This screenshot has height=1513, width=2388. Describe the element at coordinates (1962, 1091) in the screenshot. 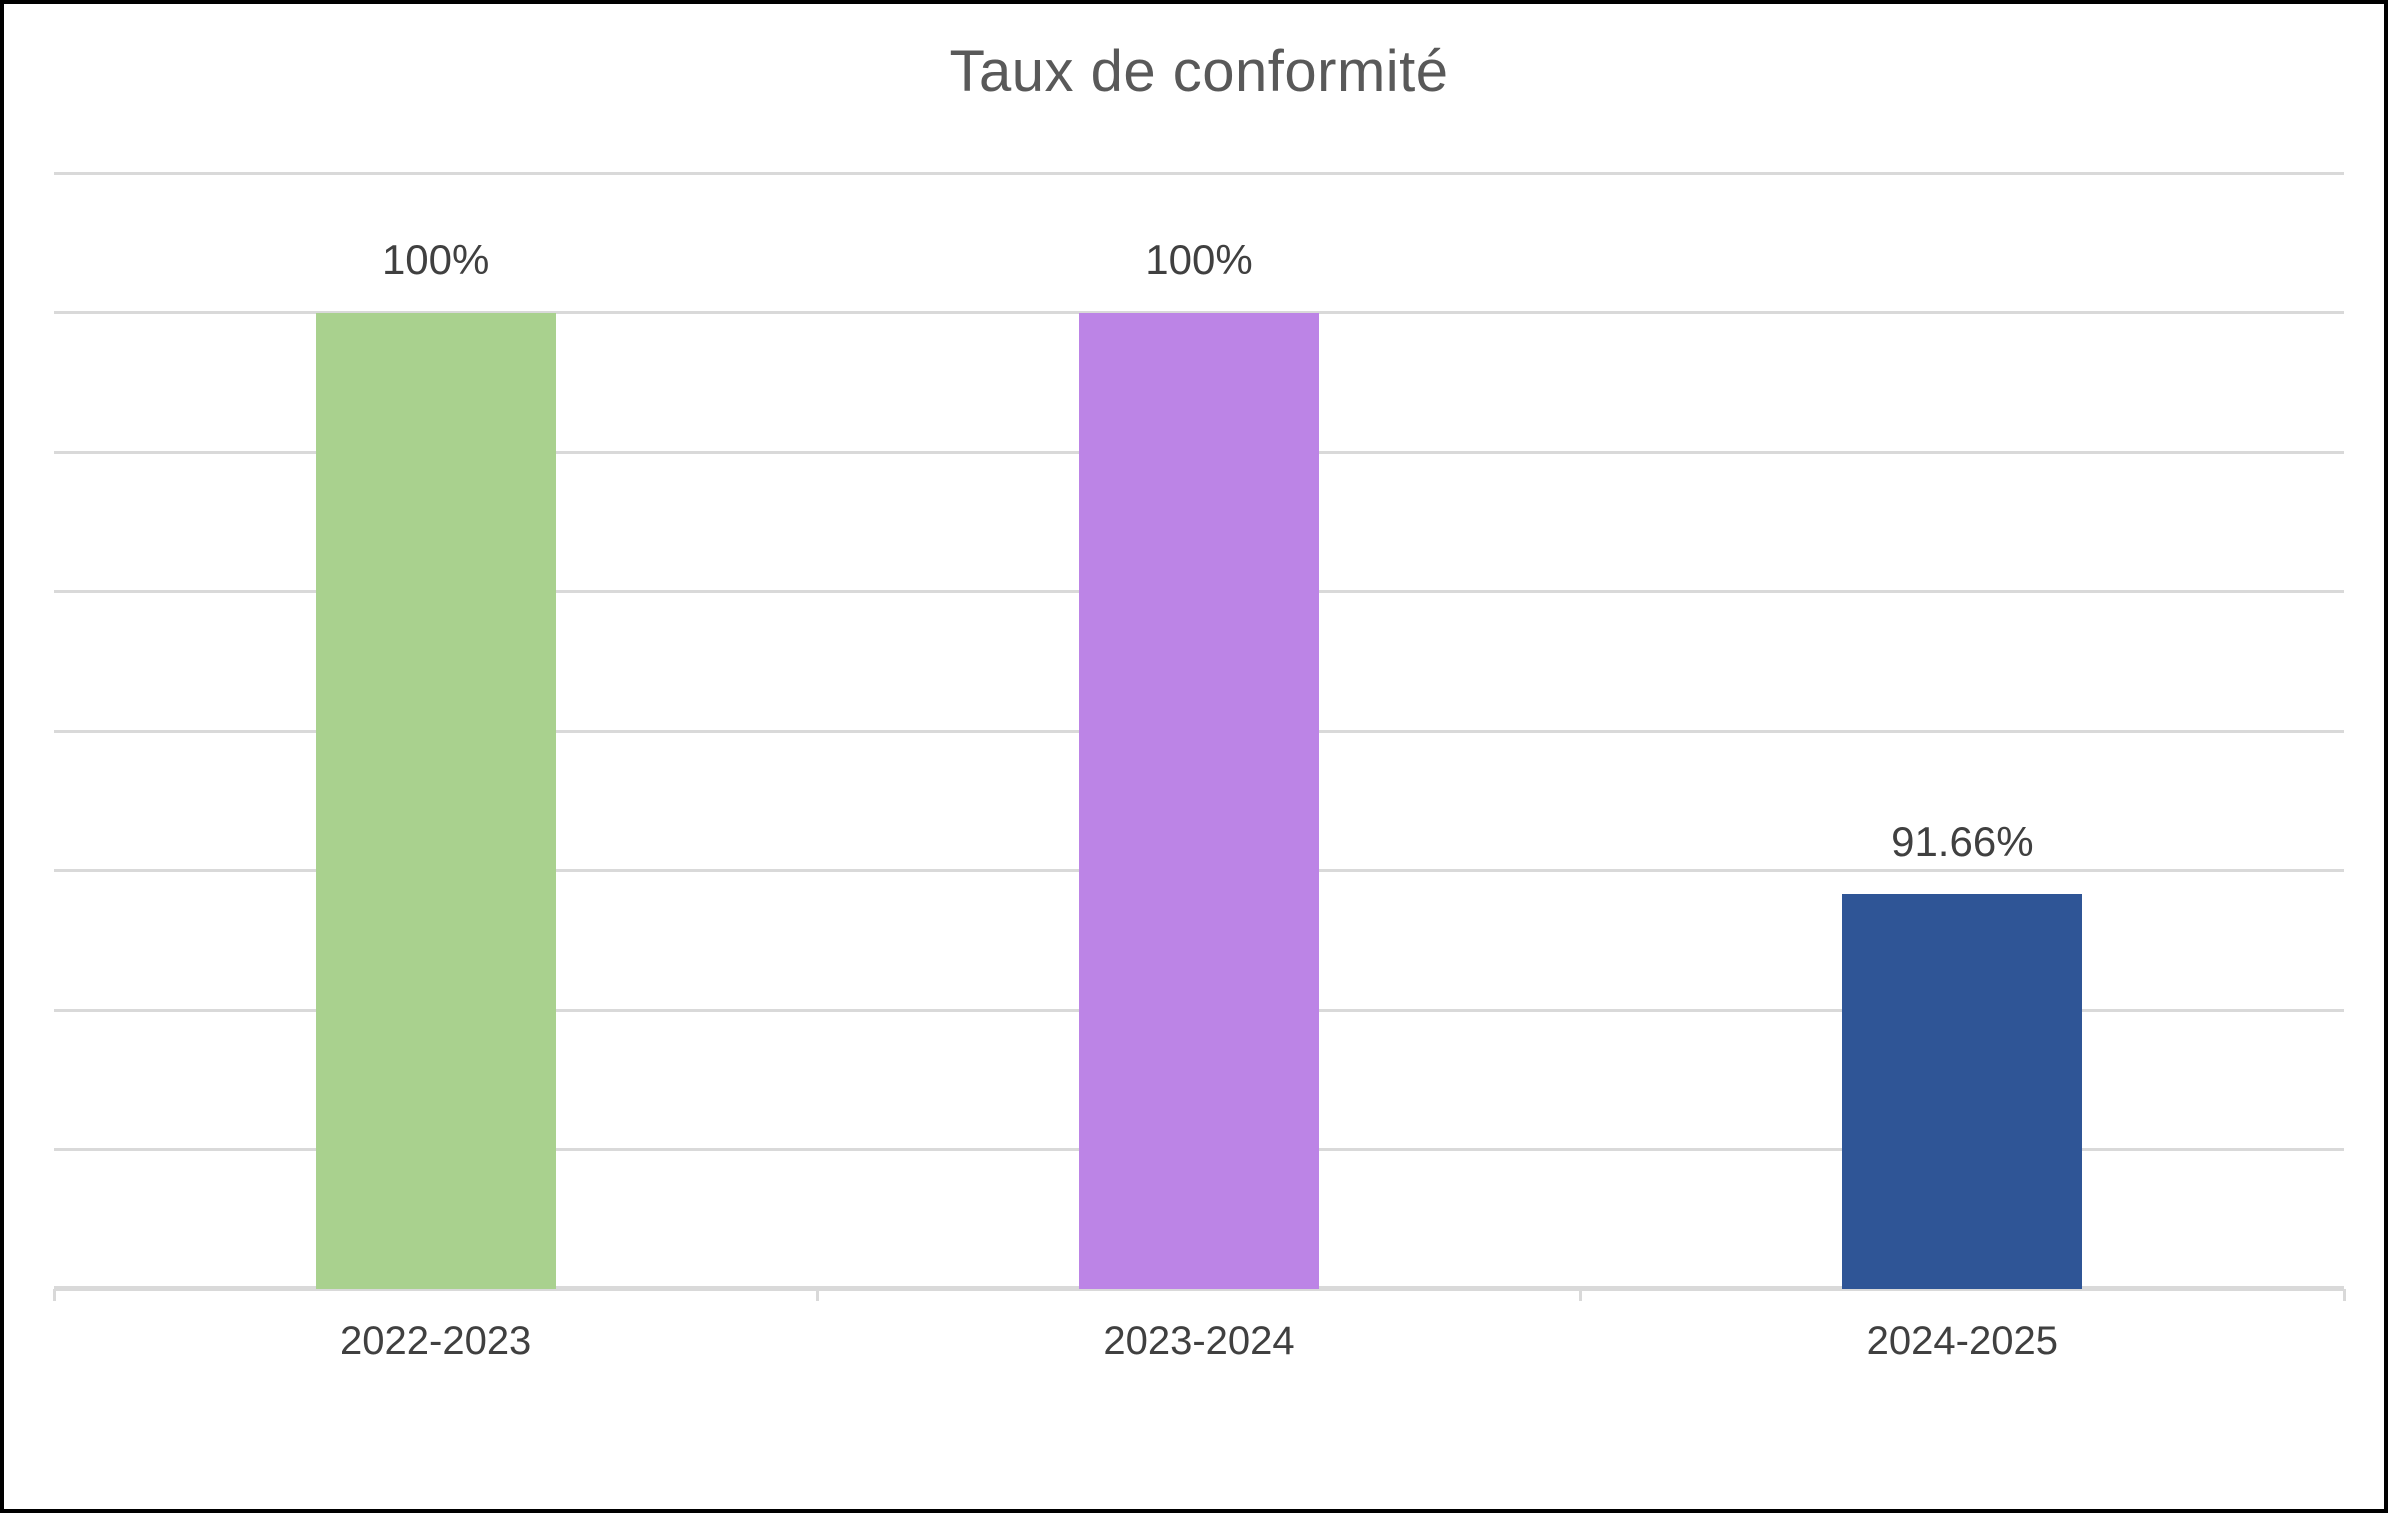

I see `bar-2024-2025` at that location.